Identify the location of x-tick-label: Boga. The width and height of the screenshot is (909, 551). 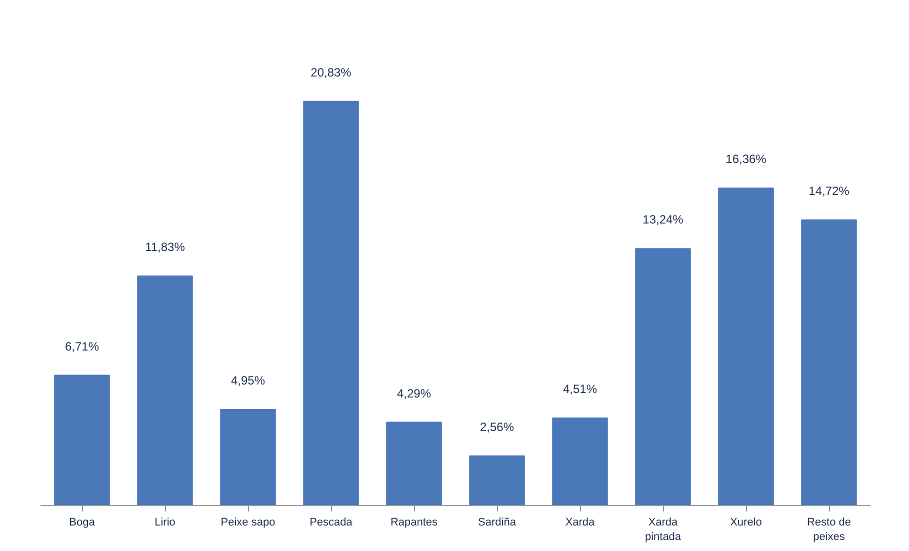
(82, 522).